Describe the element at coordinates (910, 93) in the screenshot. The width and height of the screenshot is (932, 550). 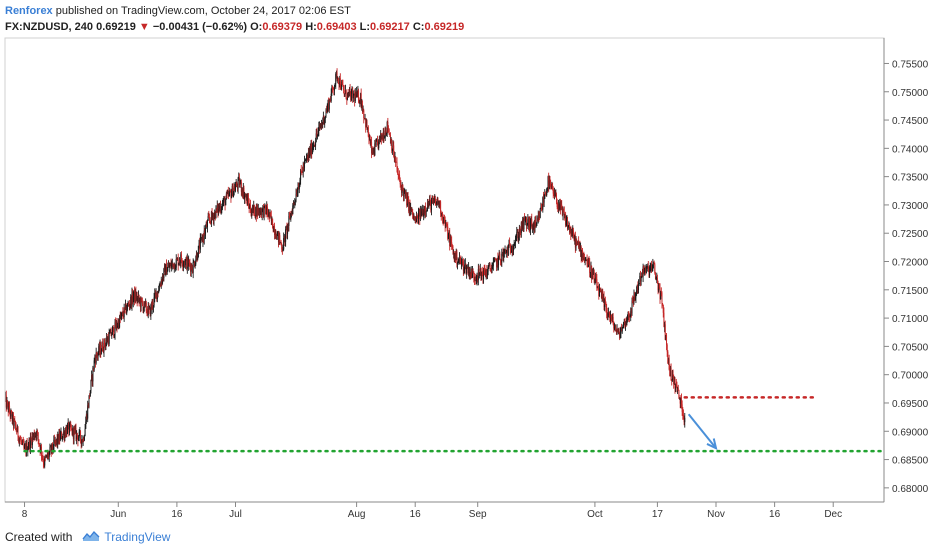
I see `y-tick-label: 0.75000` at that location.